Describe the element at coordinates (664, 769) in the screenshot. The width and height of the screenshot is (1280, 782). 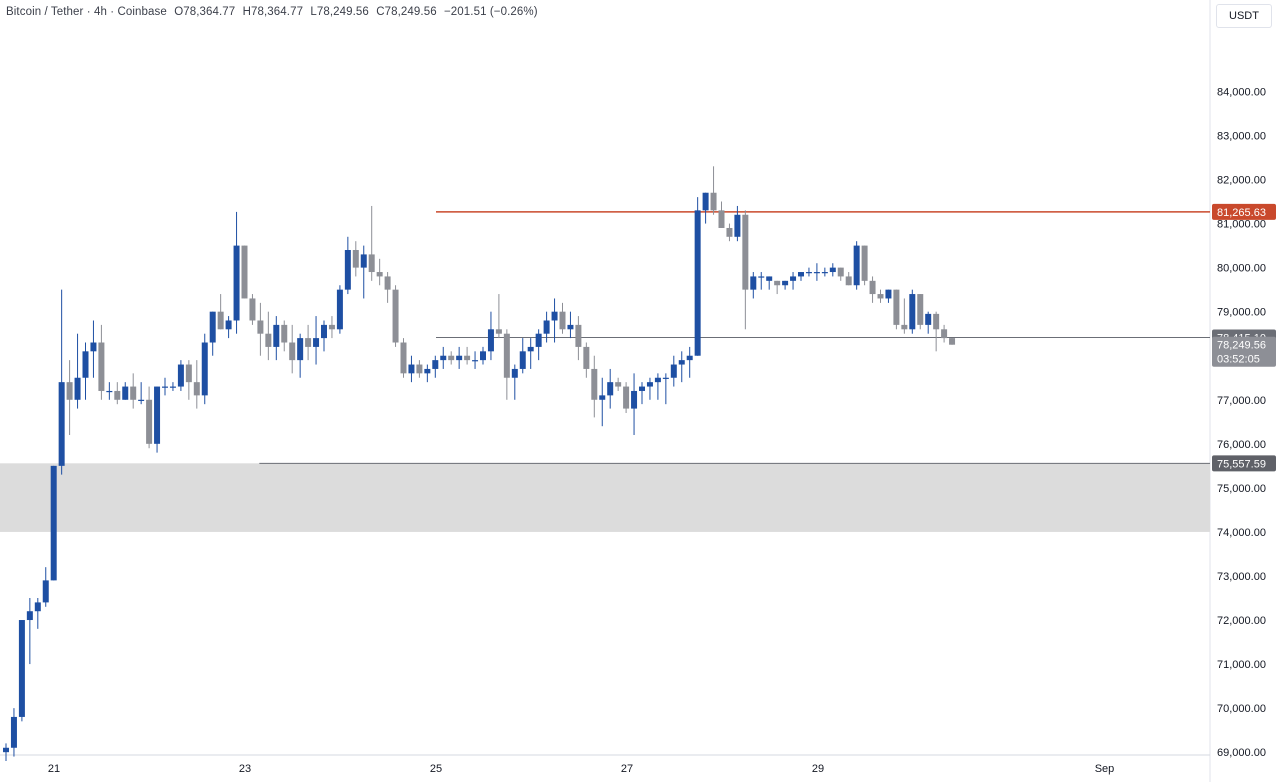
I see `time-scale: 2123252729Sep35791113` at that location.